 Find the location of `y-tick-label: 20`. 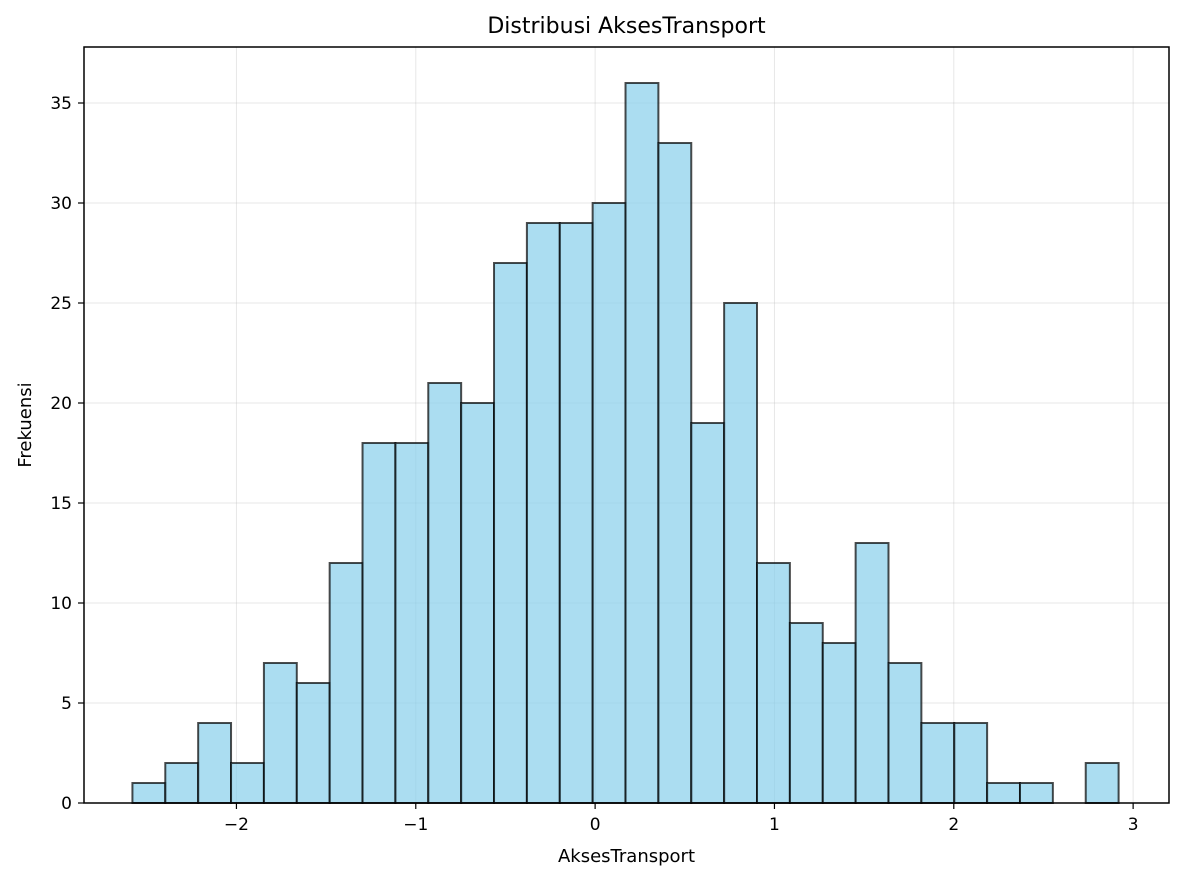

y-tick-label: 20 is located at coordinates (61, 404).